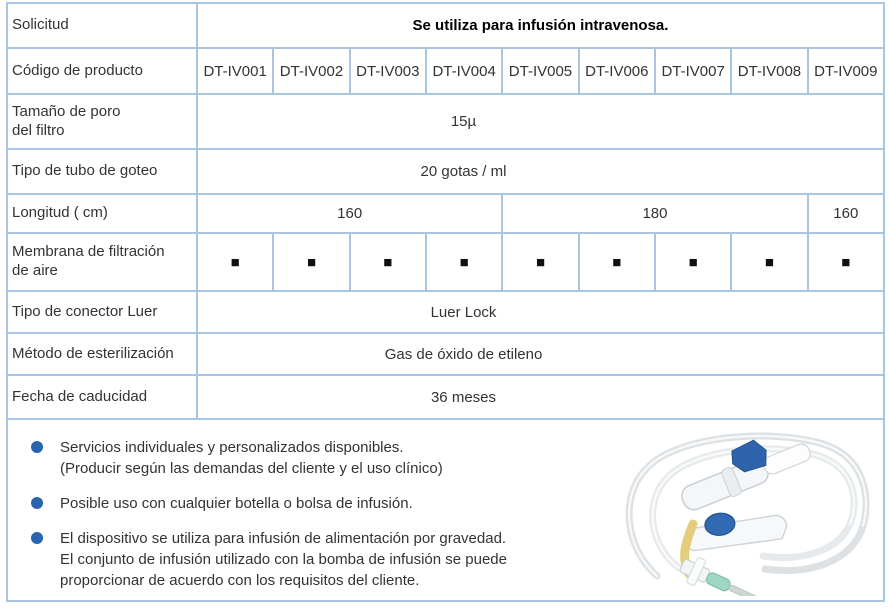  What do you see at coordinates (464, 71) in the screenshot?
I see `product-code-cell: DT-IV004` at bounding box center [464, 71].